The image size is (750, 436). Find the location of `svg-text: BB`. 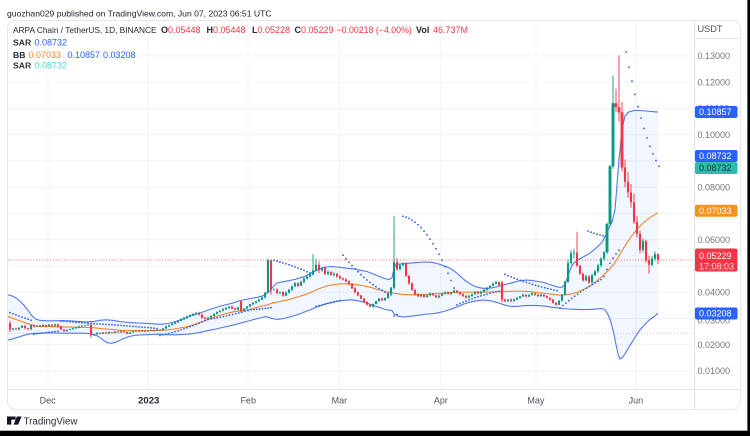

svg-text: BB is located at coordinates (19, 55).